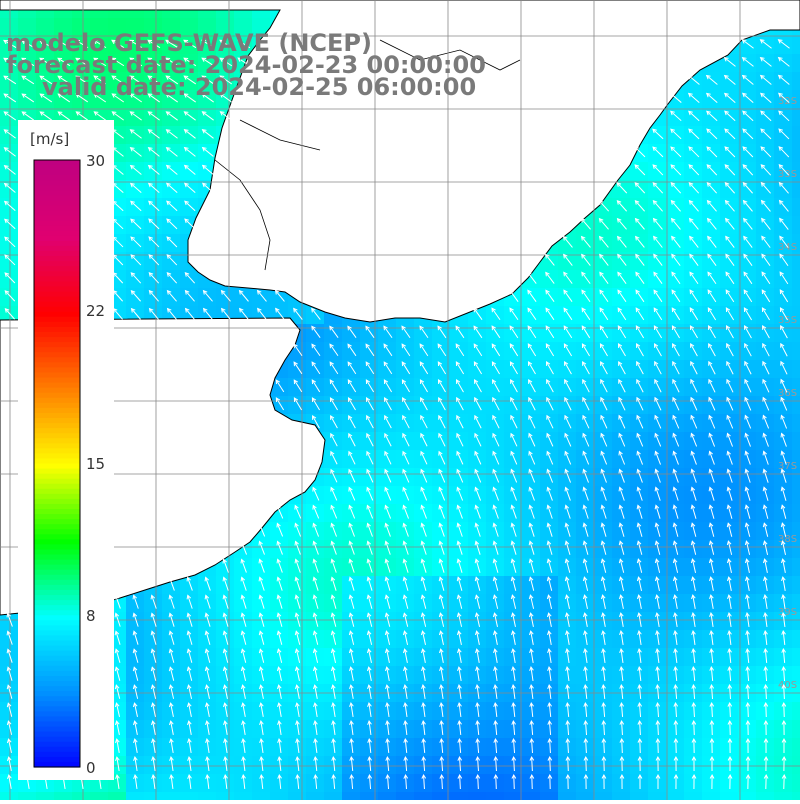  Describe the element at coordinates (259, 87) in the screenshot. I see `map-title-valid-date: valid date: 2024-02-25 06:00:00` at that location.